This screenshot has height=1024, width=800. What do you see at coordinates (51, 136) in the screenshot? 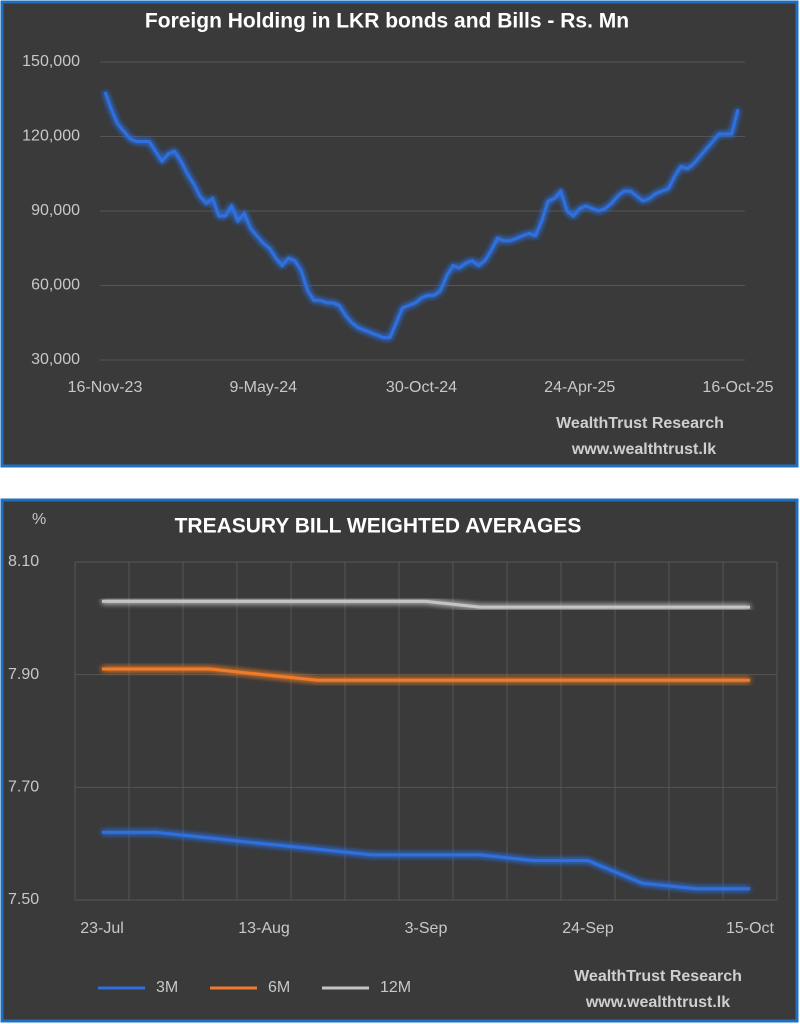
I see `y-tick-label: 120,000` at bounding box center [51, 136].